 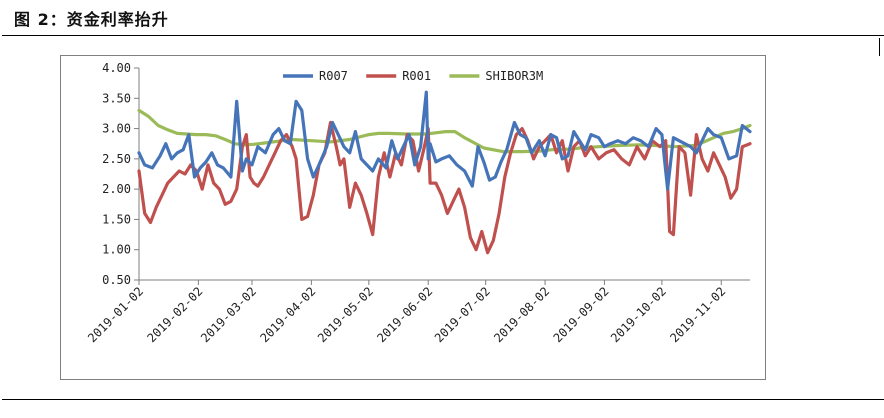 I want to click on x-tick-label: 2019-03-02, so click(x=228, y=314).